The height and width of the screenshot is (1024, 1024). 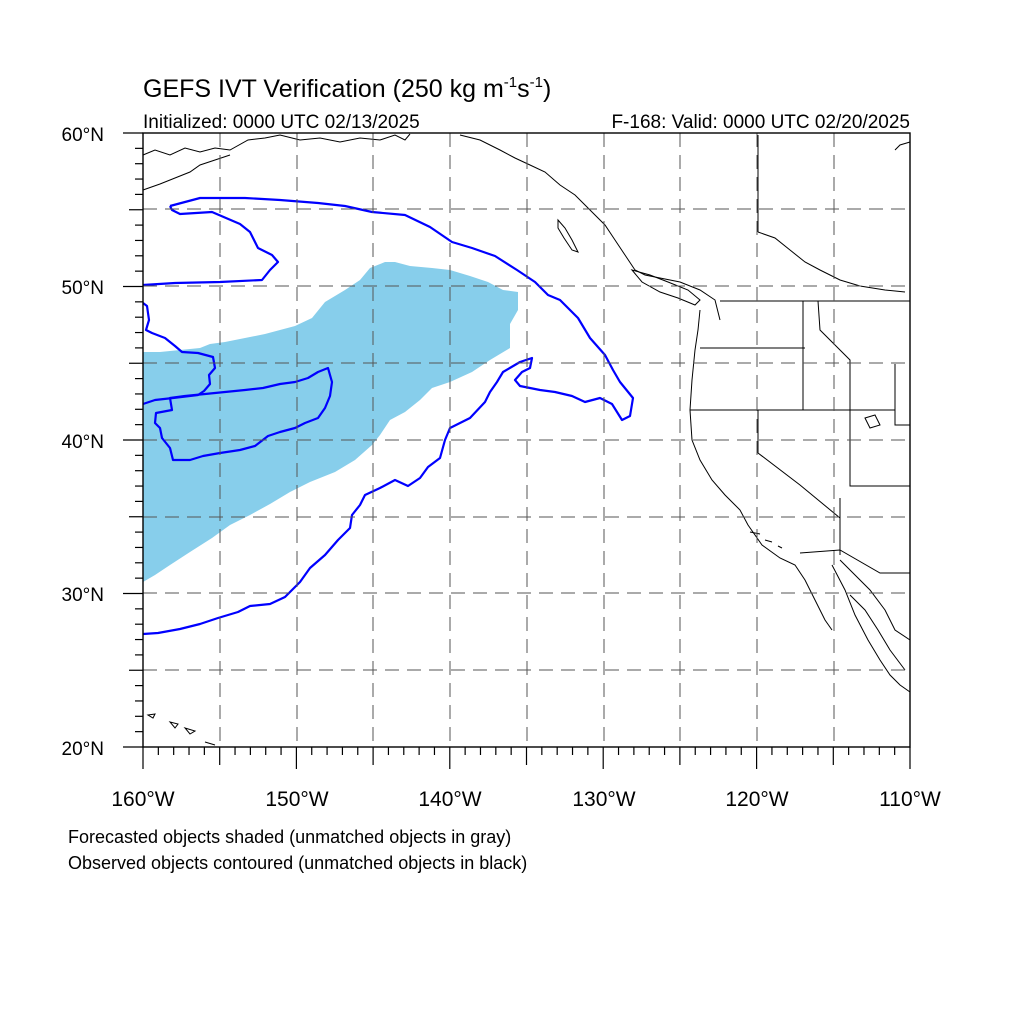 I want to click on us-mexico-border, so click(x=854, y=561).